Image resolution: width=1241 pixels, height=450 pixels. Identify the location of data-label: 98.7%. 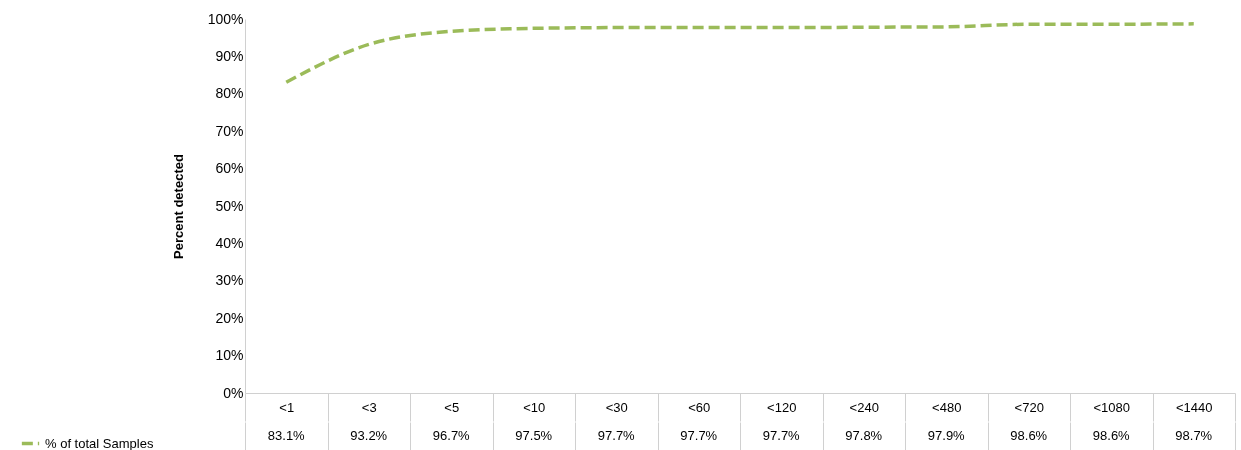
(1194, 435).